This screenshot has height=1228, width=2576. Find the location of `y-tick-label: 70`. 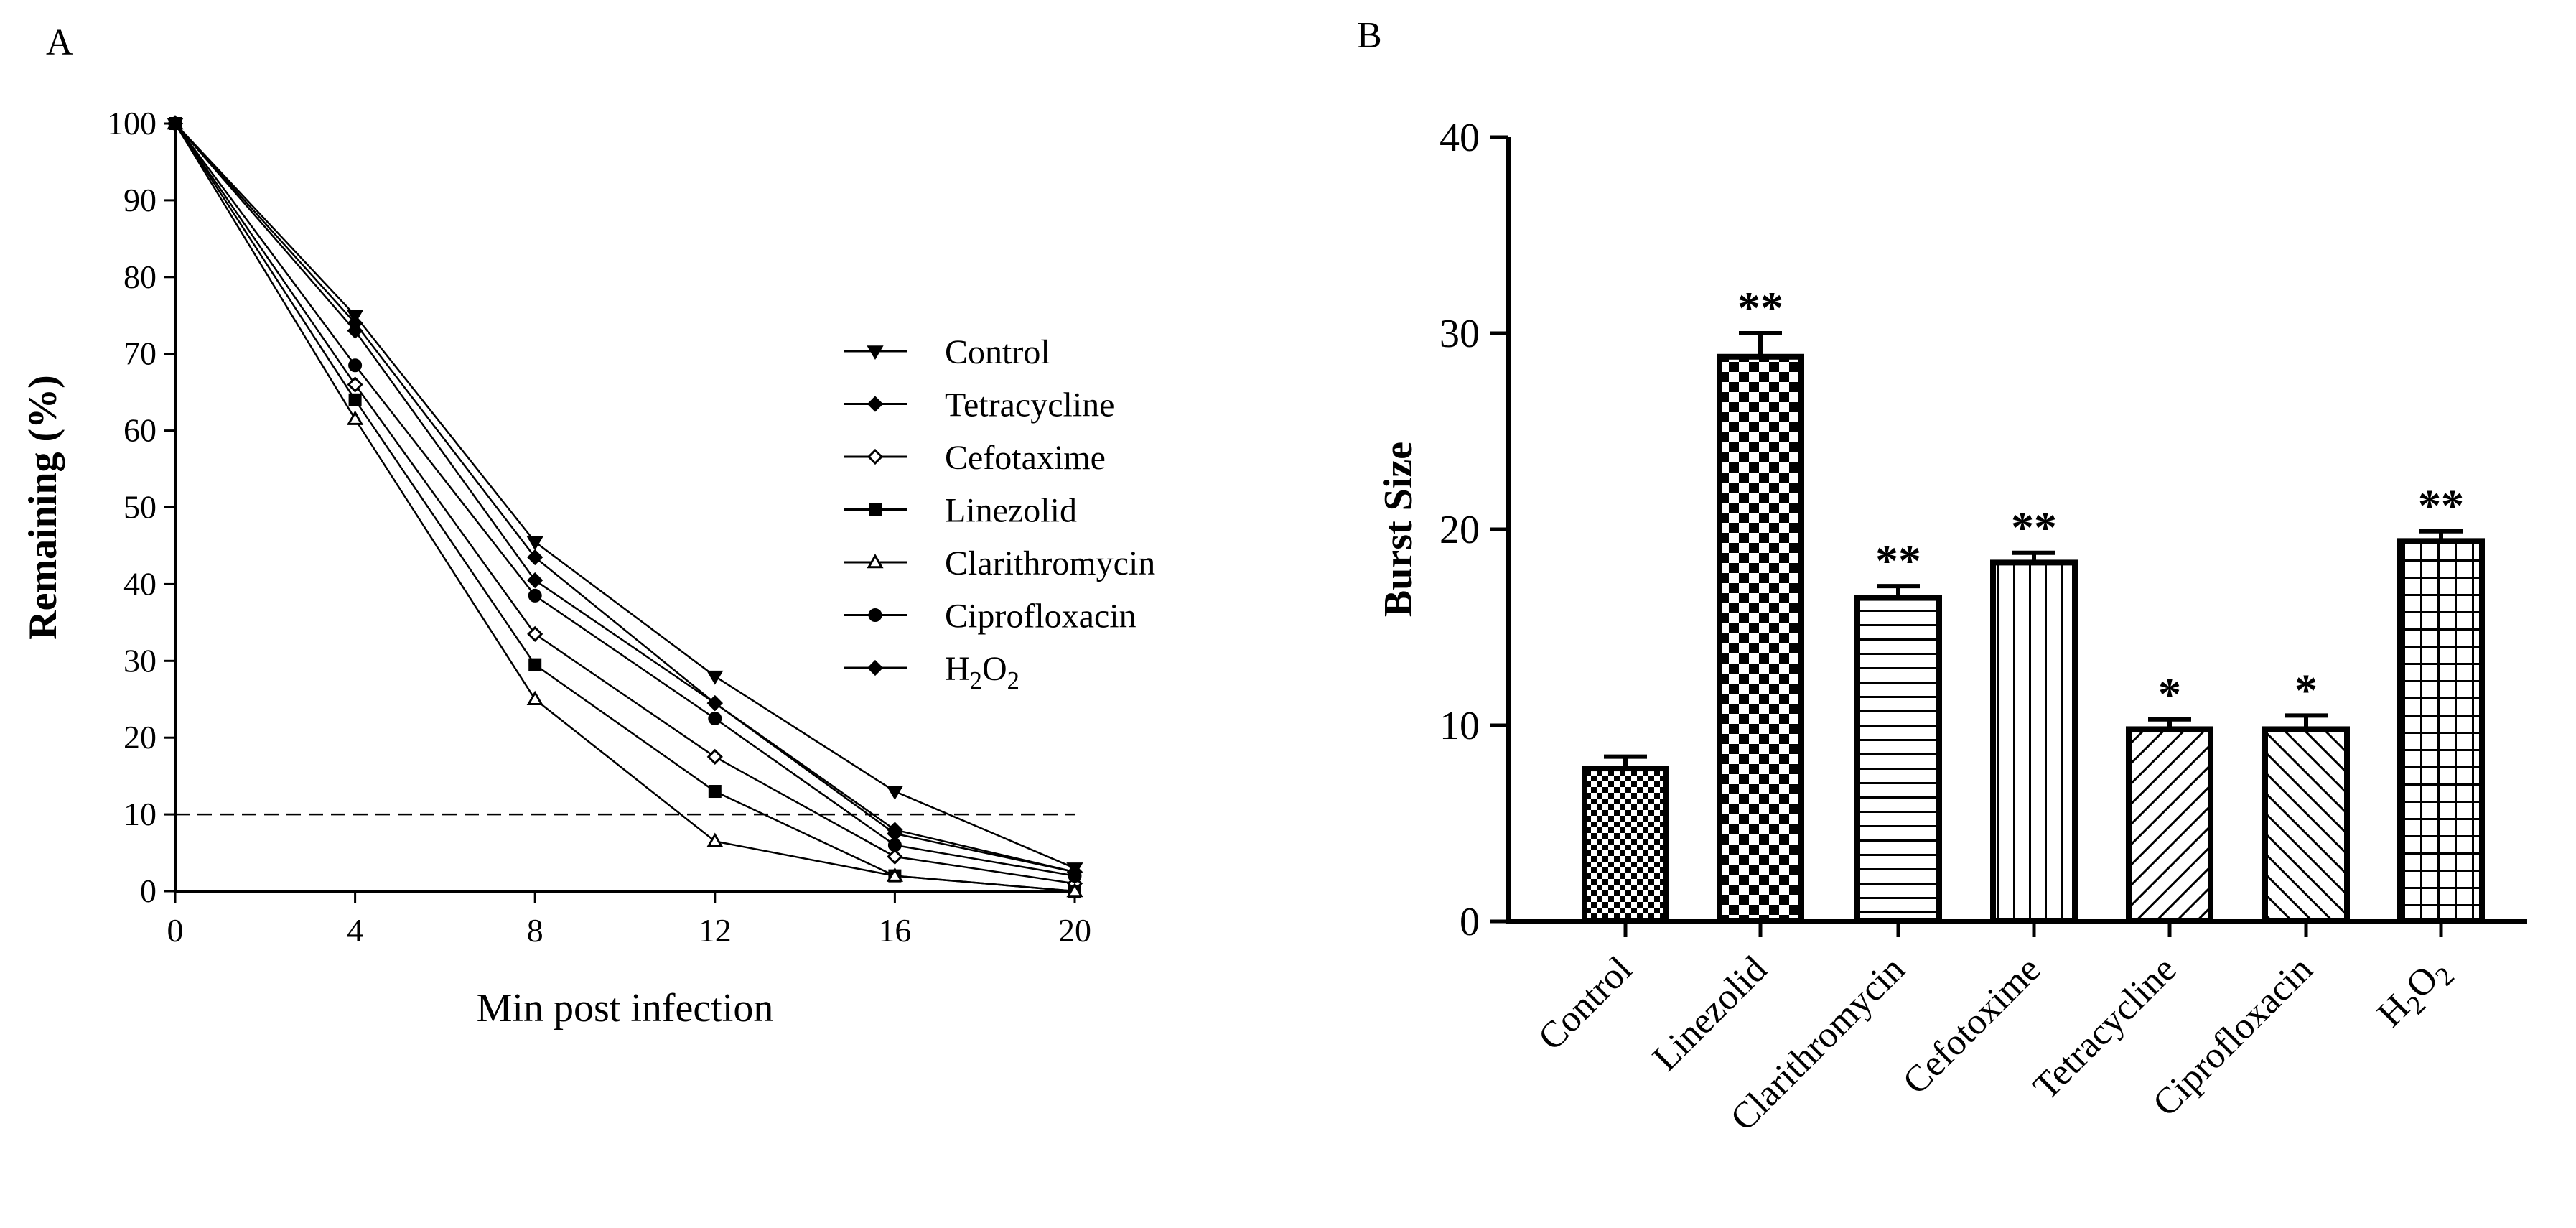

y-tick-label: 70 is located at coordinates (140, 353).